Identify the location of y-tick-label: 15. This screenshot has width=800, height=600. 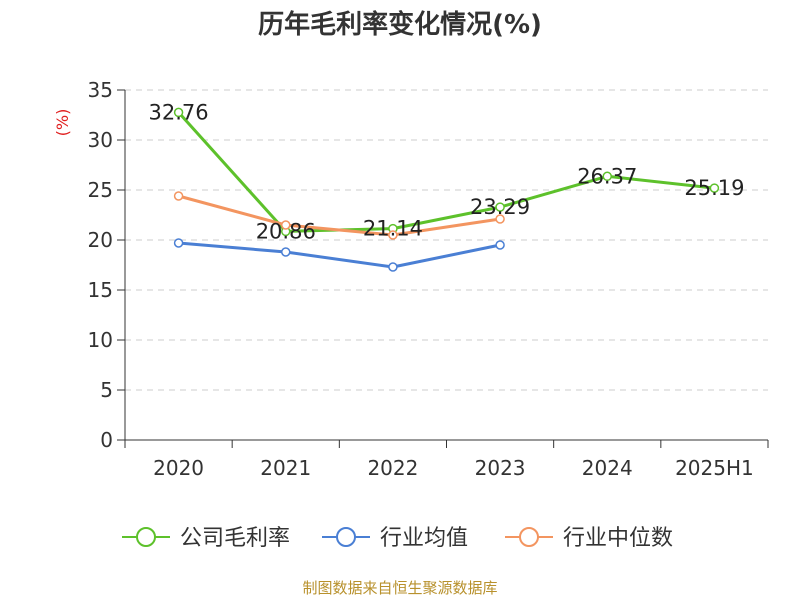
(100, 290).